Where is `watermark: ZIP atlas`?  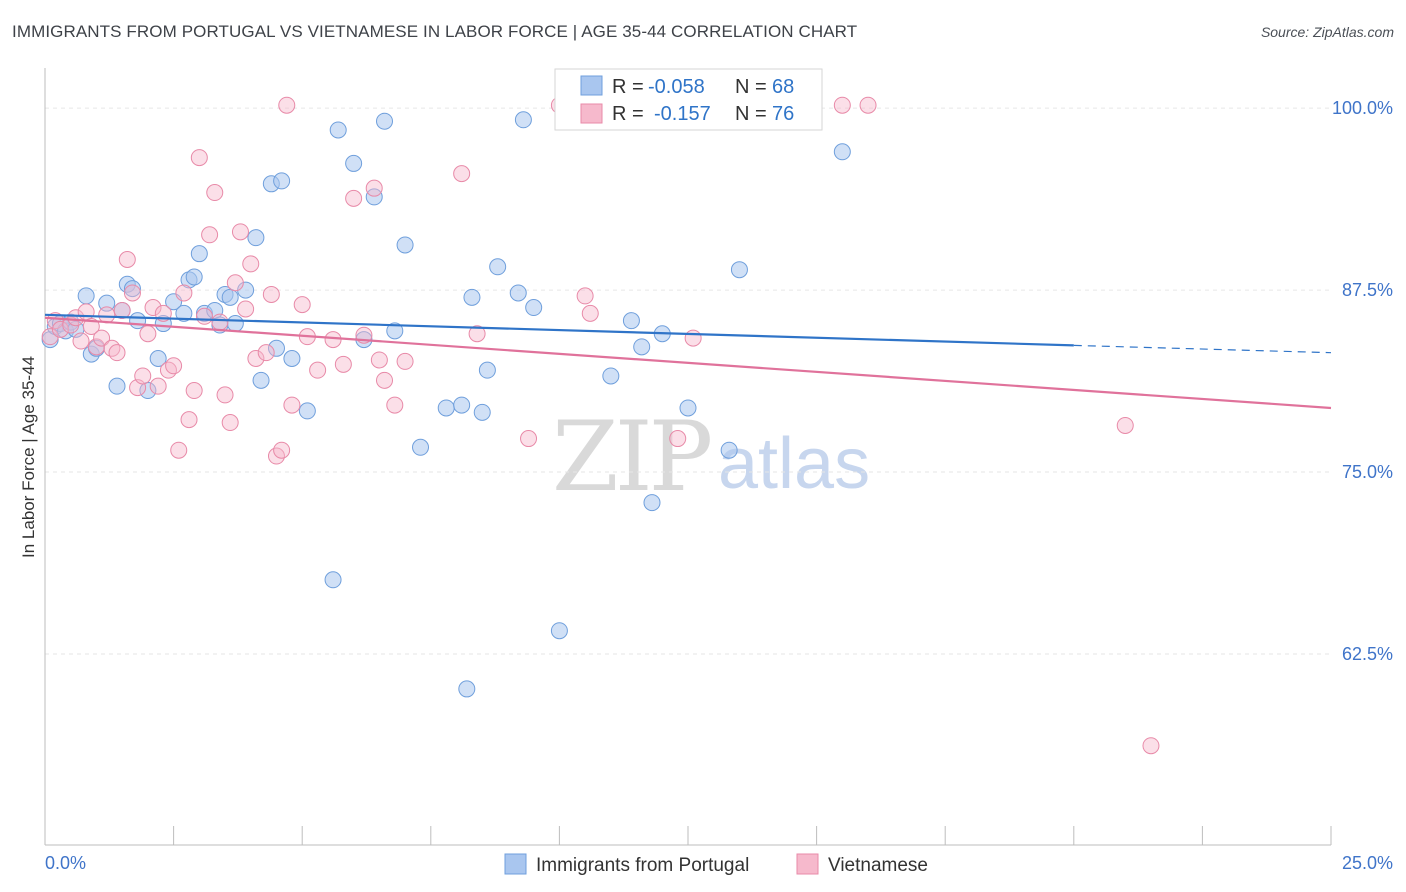 watermark: ZIP atlas is located at coordinates (711, 457).